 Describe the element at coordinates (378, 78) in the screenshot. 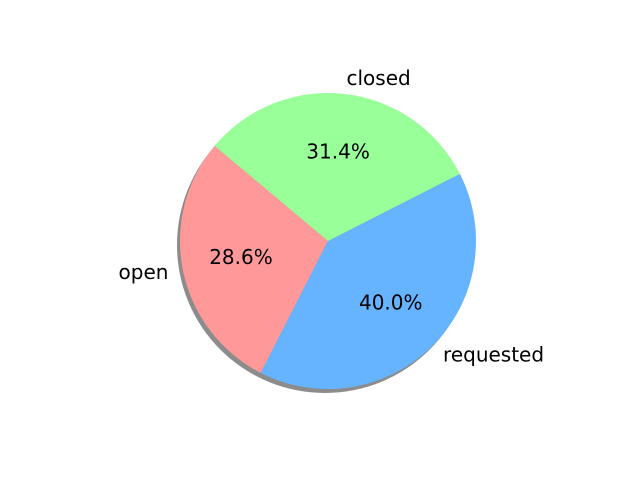

I see `slice-label-closed: closed` at that location.